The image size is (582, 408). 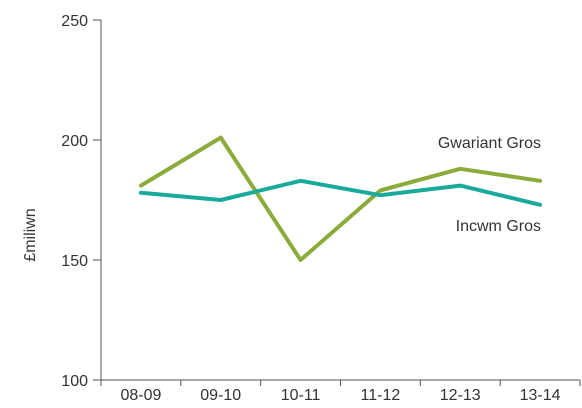 I want to click on series-label-gwariant-gros: Gwariant Gros, so click(x=489, y=143).